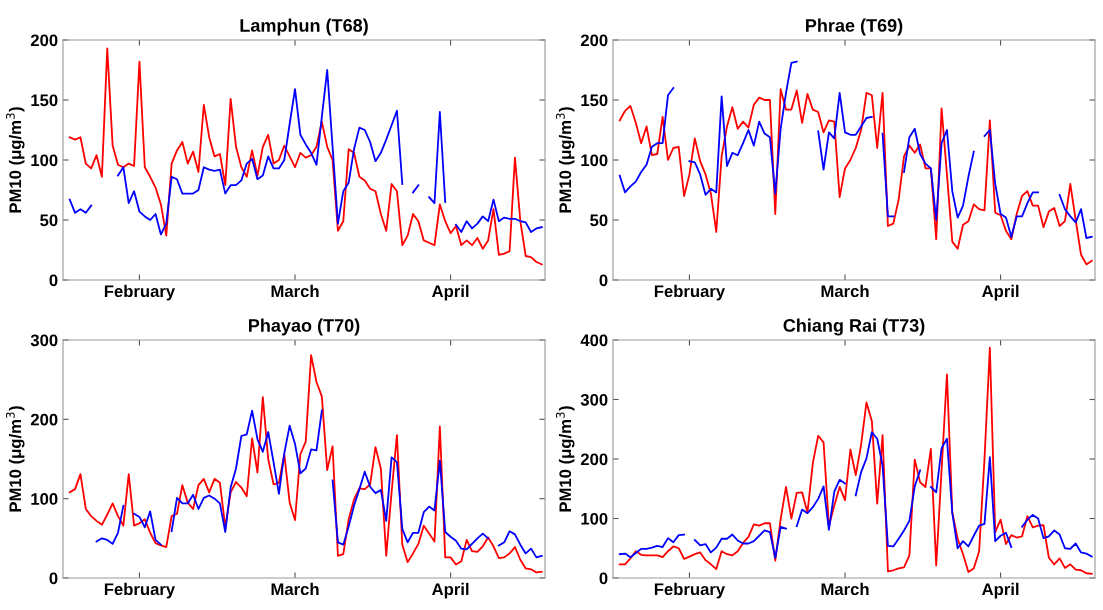  What do you see at coordinates (304, 327) in the screenshot?
I see `chart-title: Phayao (T70)` at bounding box center [304, 327].